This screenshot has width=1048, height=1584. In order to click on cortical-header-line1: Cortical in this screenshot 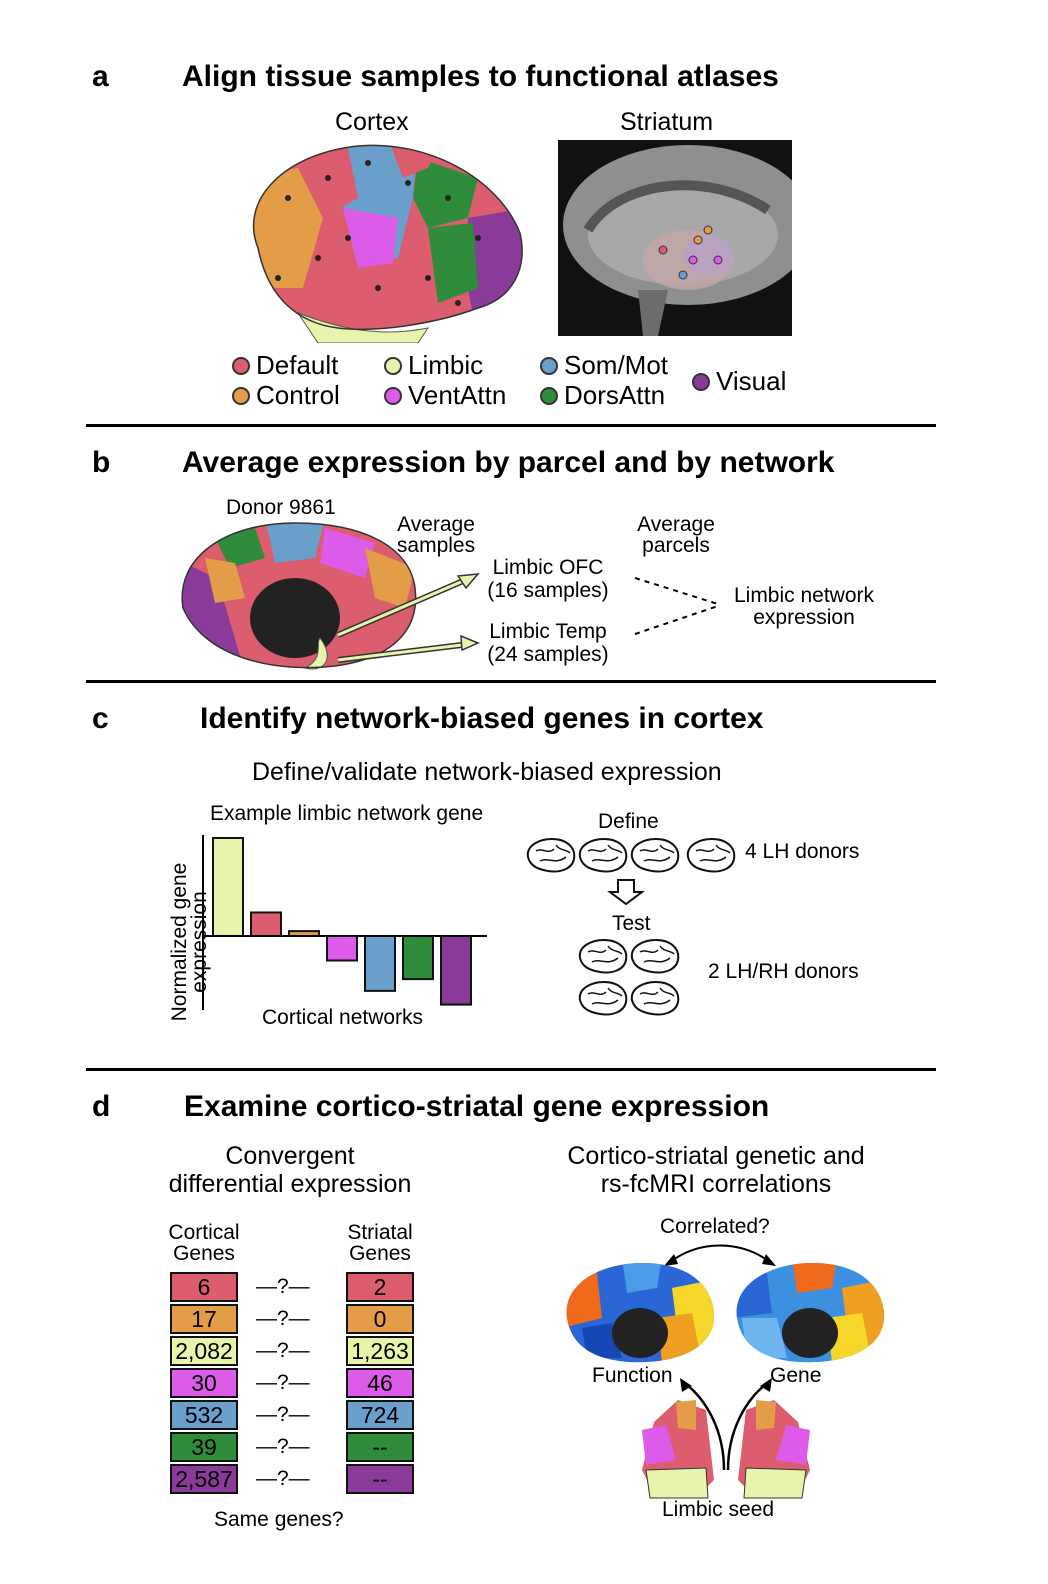, I will do `click(204, 1232)`.